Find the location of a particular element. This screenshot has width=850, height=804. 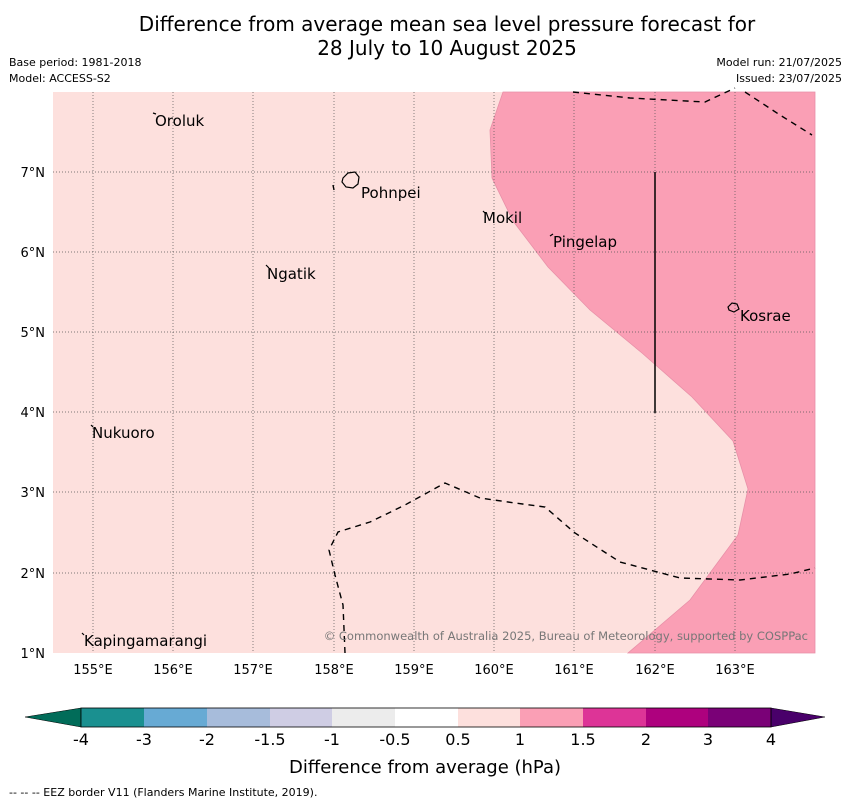

lat-tick-label: 3°N is located at coordinates (33, 493).